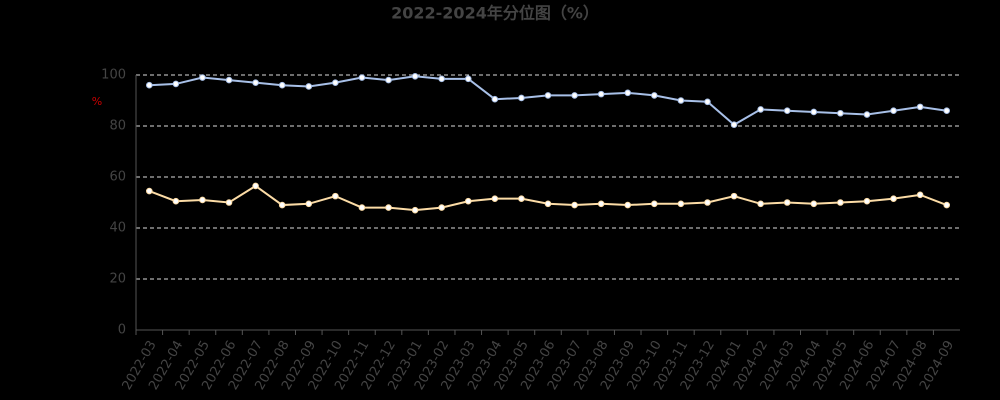 This screenshot has width=1000, height=400. I want to click on y-tick-label: 60, so click(117, 177).